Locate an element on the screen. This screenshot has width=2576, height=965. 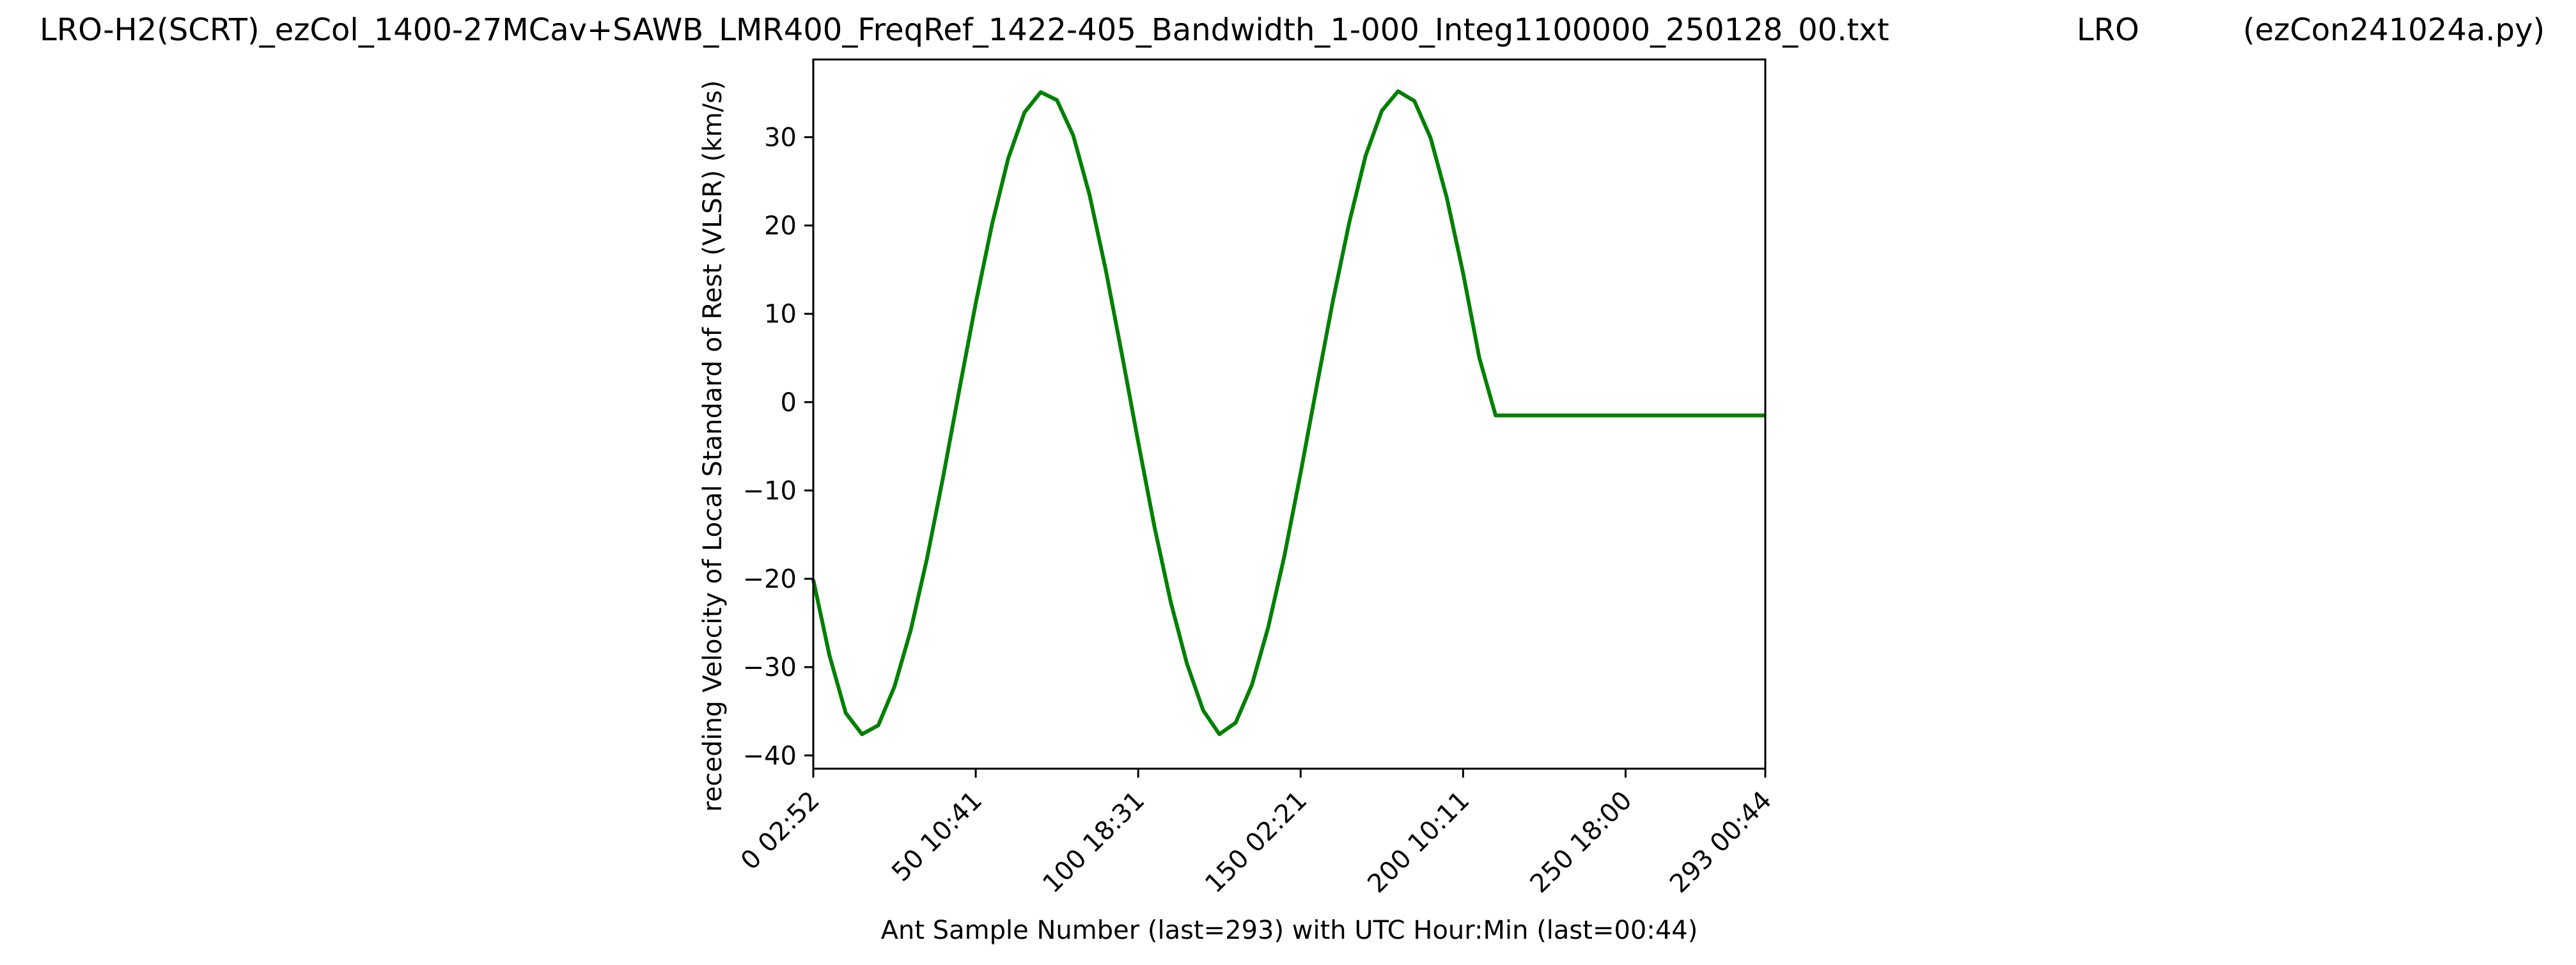
chart-title-program: (ezCon241024a.py) is located at coordinates (2394, 30).